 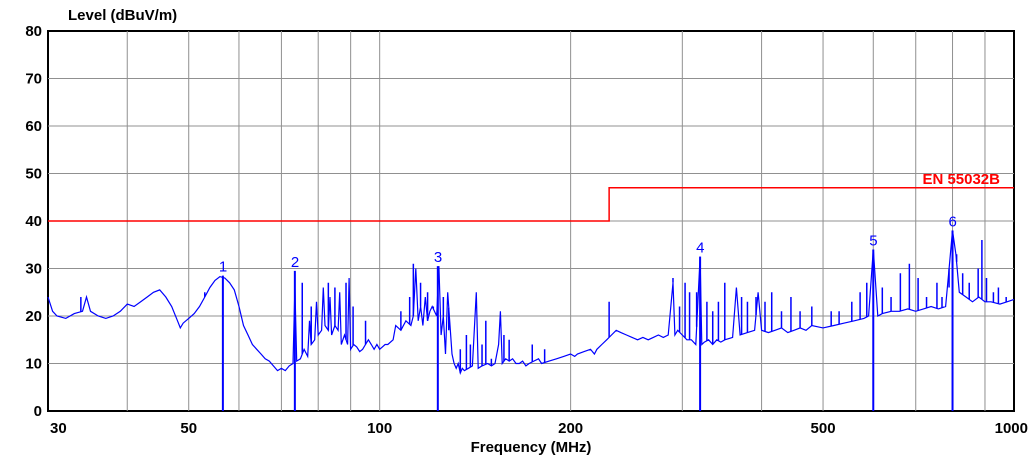 What do you see at coordinates (122, 15) in the screenshot?
I see `y-axis-title: Level (dBuV/m)` at bounding box center [122, 15].